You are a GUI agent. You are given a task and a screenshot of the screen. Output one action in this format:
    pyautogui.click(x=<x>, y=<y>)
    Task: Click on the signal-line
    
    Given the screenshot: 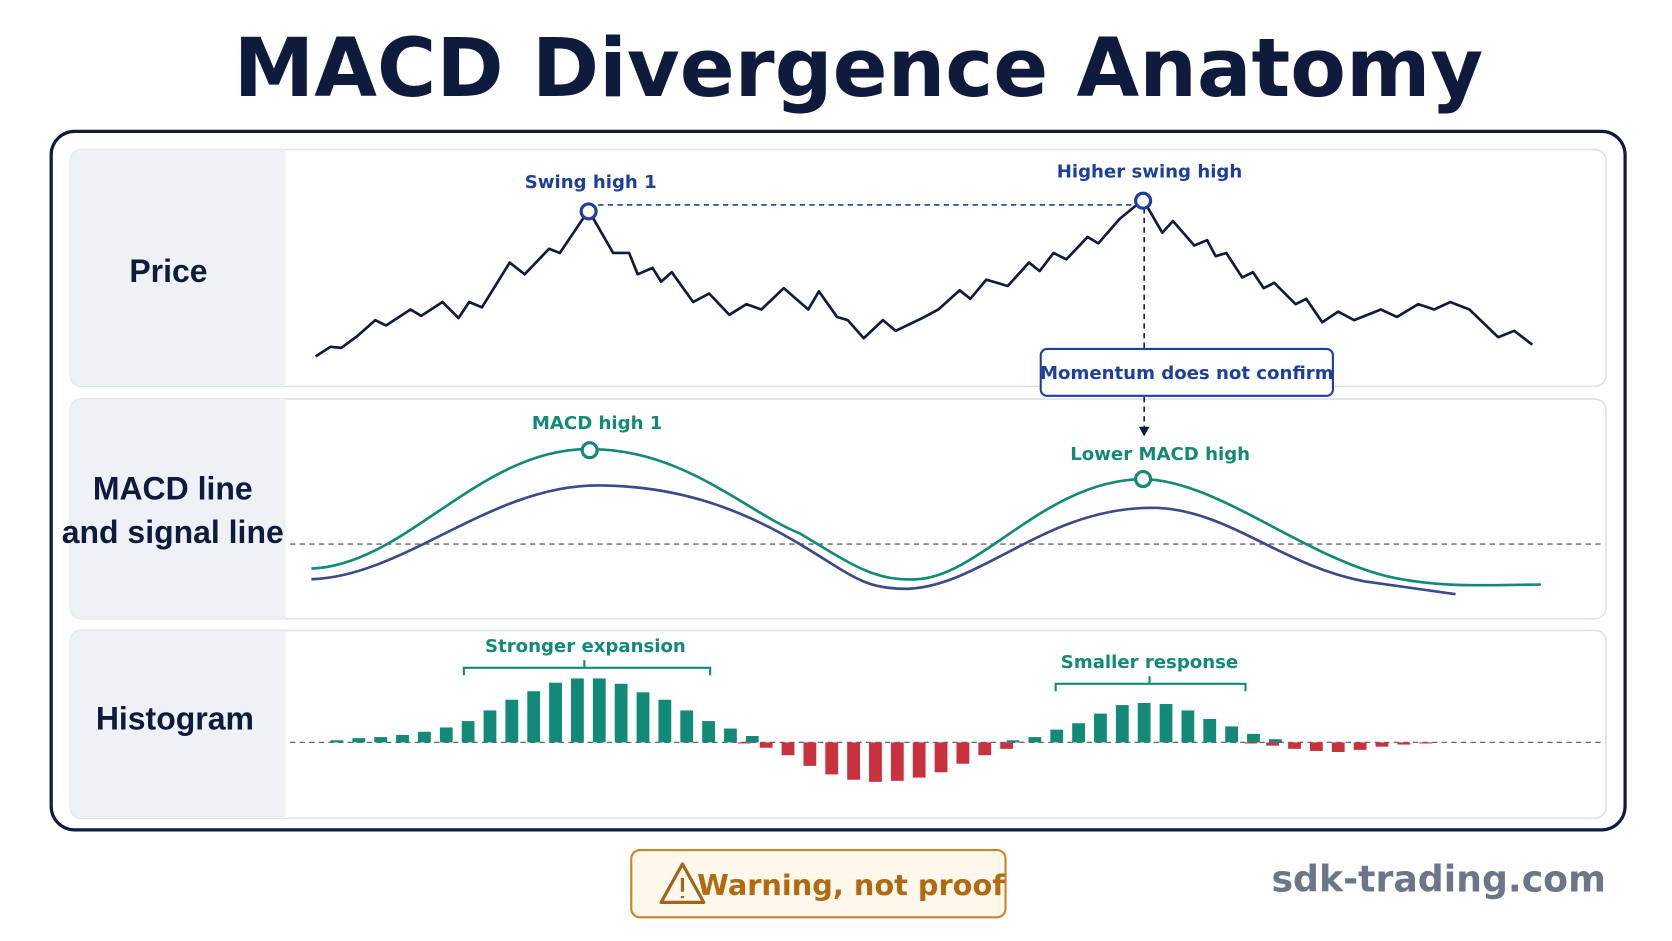 What is the action you would take?
    pyautogui.click(x=883, y=540)
    